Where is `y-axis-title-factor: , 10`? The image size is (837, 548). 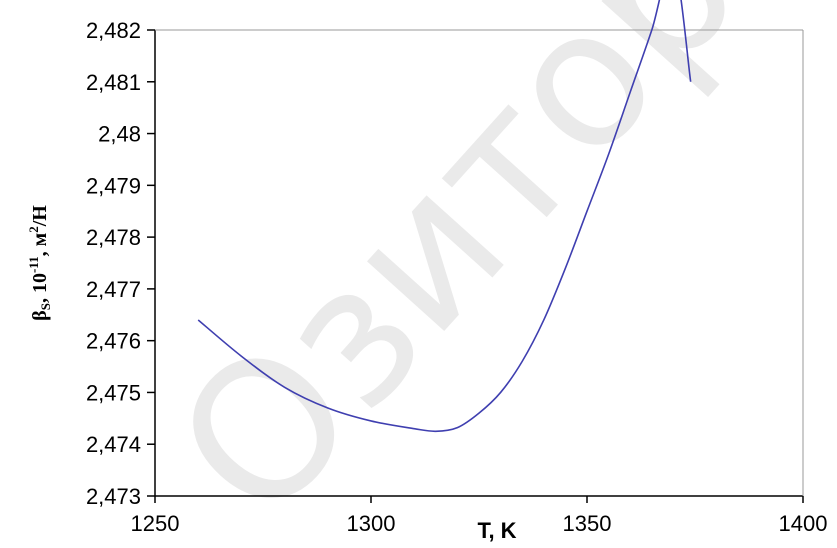
y-axis-title-factor: , 10 is located at coordinates (40, 288).